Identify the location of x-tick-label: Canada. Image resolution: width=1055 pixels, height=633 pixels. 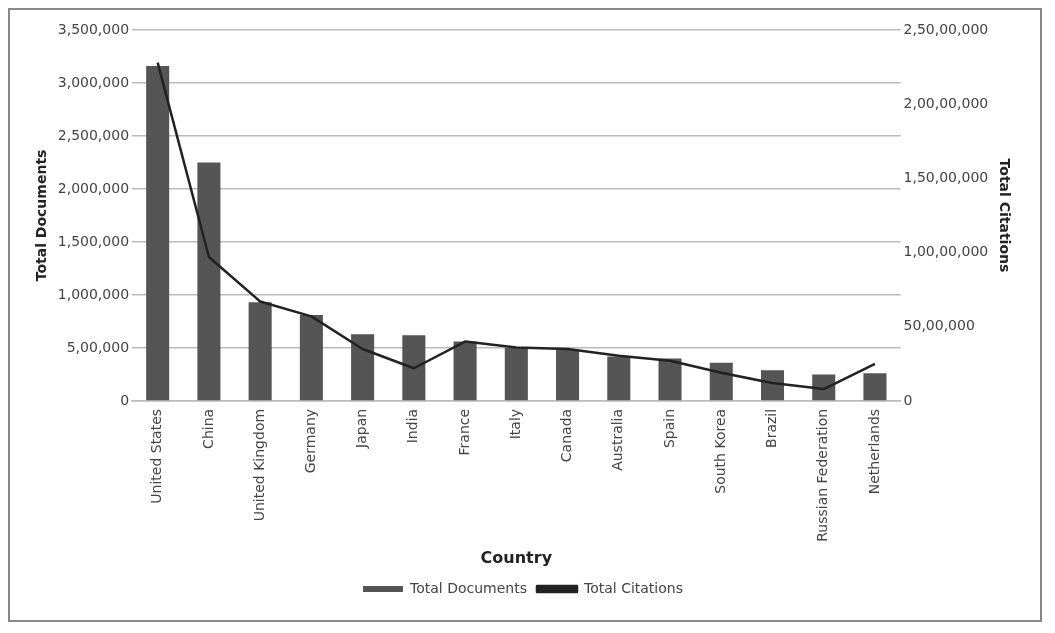
(566, 435).